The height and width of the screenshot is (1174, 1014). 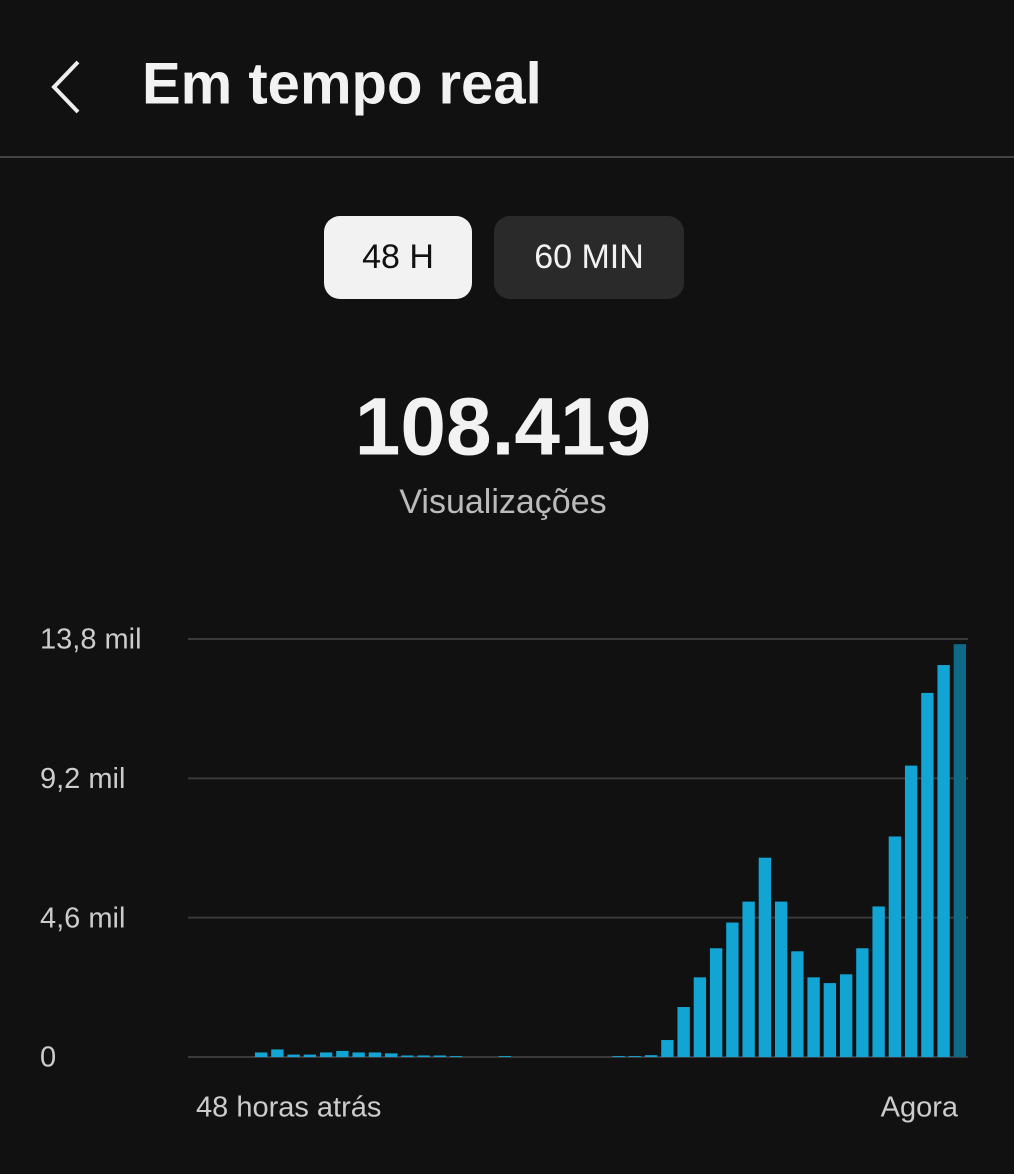 I want to click on y-tick-label: 13,8 mil, so click(x=91, y=640).